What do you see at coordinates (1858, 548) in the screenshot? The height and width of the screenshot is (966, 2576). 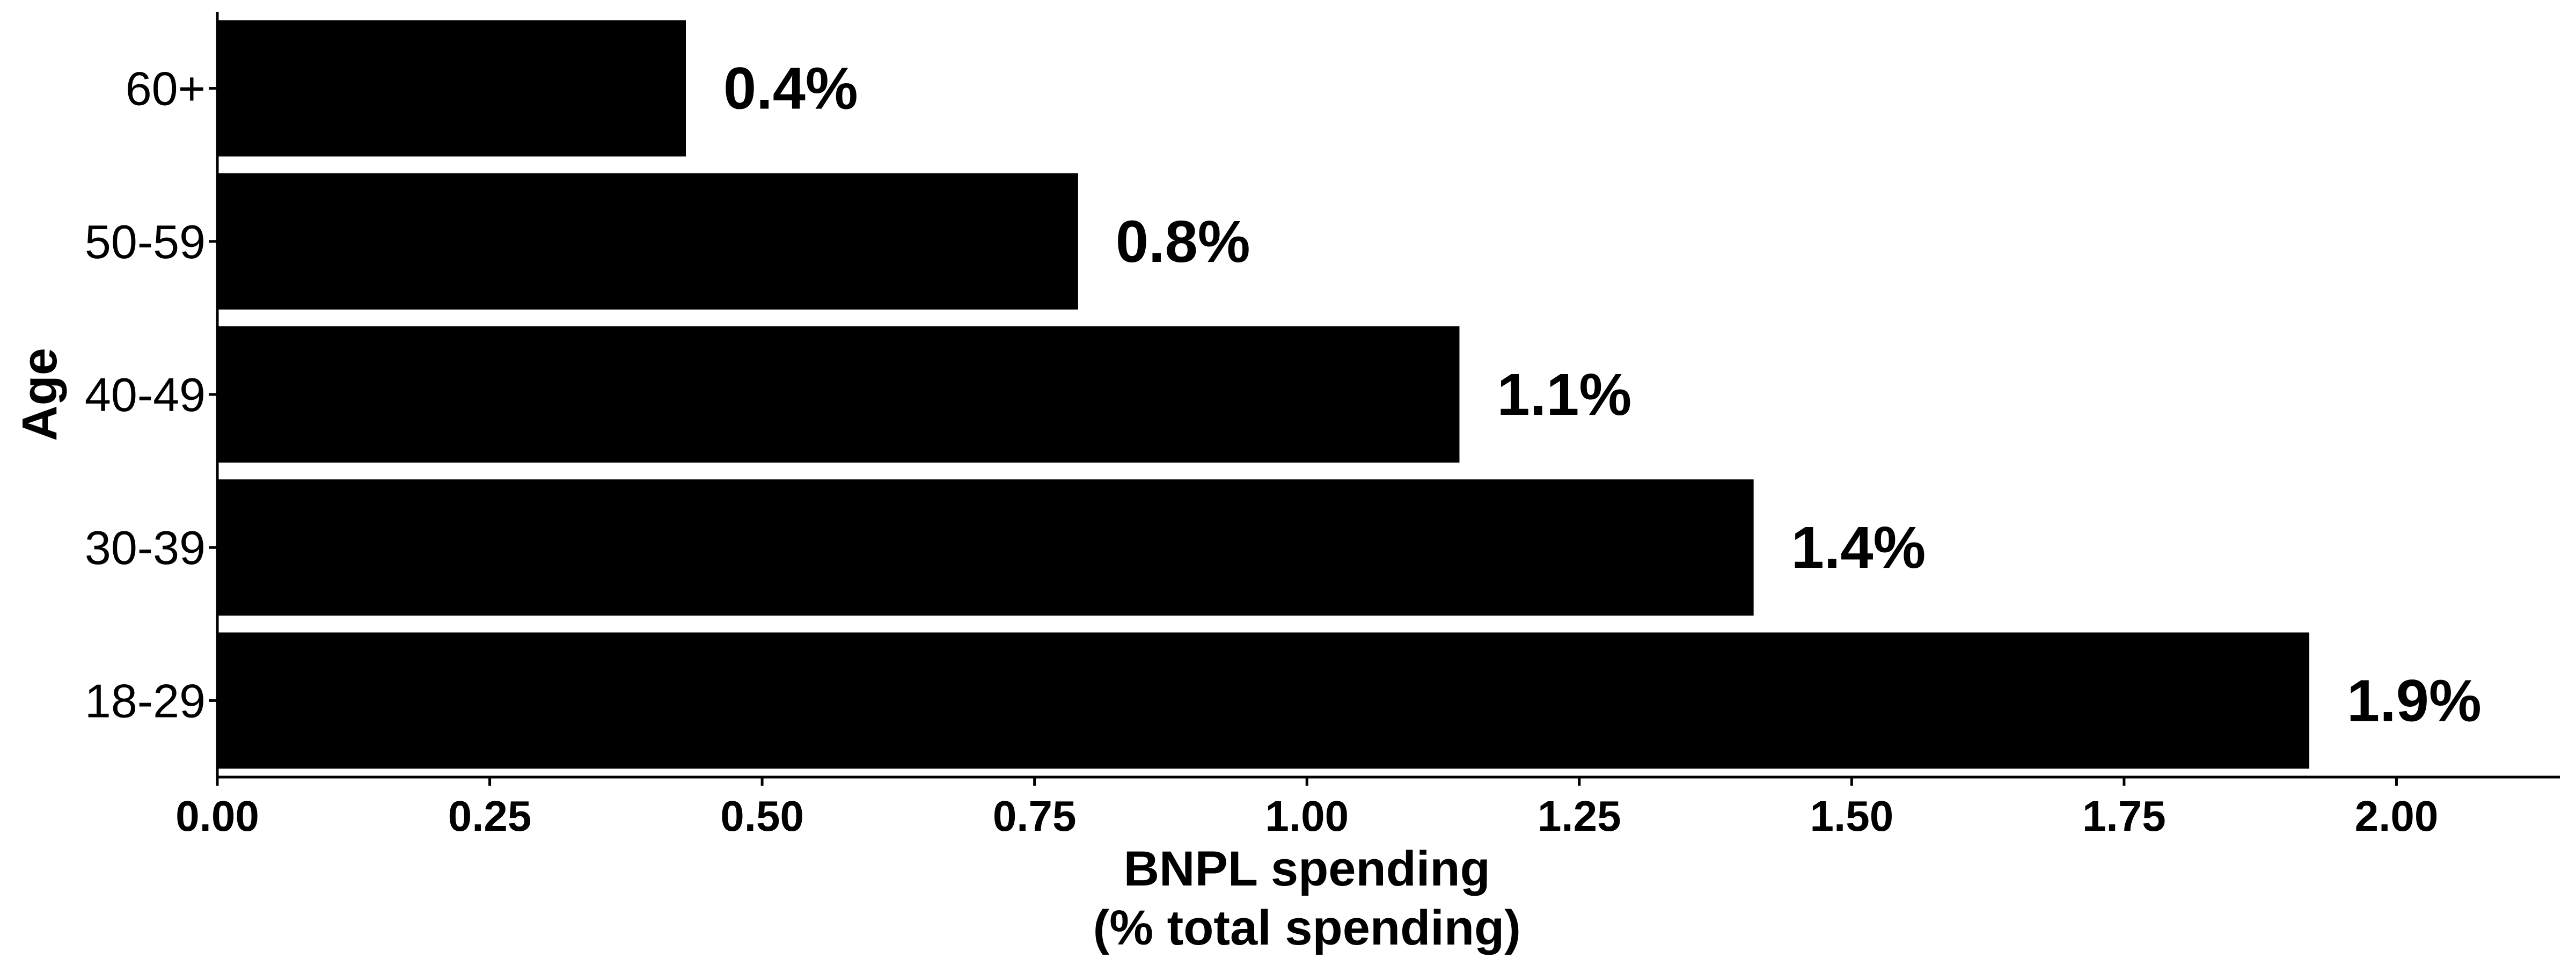 I see `data-label-30-39: 1.4%` at bounding box center [1858, 548].